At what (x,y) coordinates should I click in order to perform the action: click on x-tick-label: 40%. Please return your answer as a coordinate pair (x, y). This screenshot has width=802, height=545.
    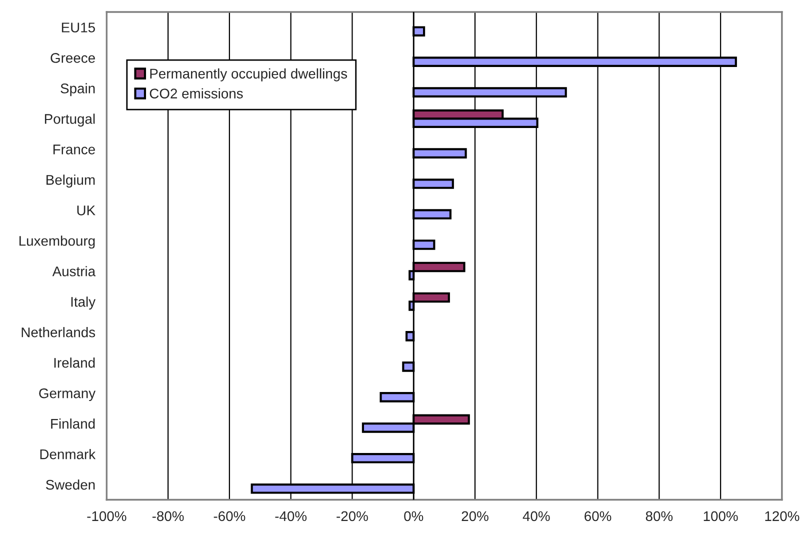
    Looking at the image, I should click on (536, 516).